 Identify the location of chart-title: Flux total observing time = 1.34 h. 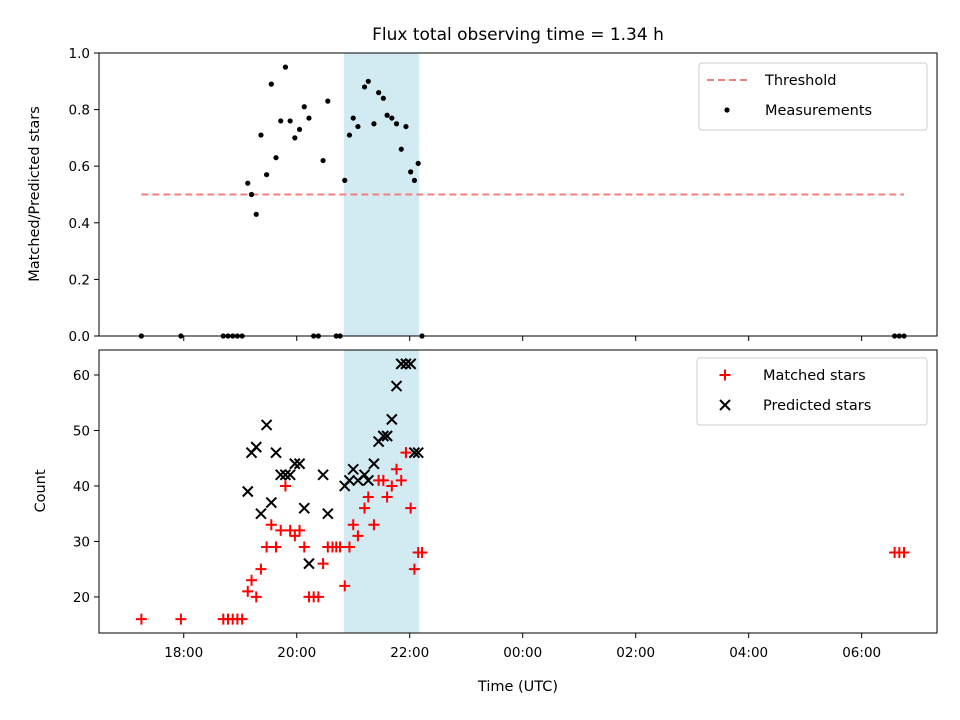
(518, 35).